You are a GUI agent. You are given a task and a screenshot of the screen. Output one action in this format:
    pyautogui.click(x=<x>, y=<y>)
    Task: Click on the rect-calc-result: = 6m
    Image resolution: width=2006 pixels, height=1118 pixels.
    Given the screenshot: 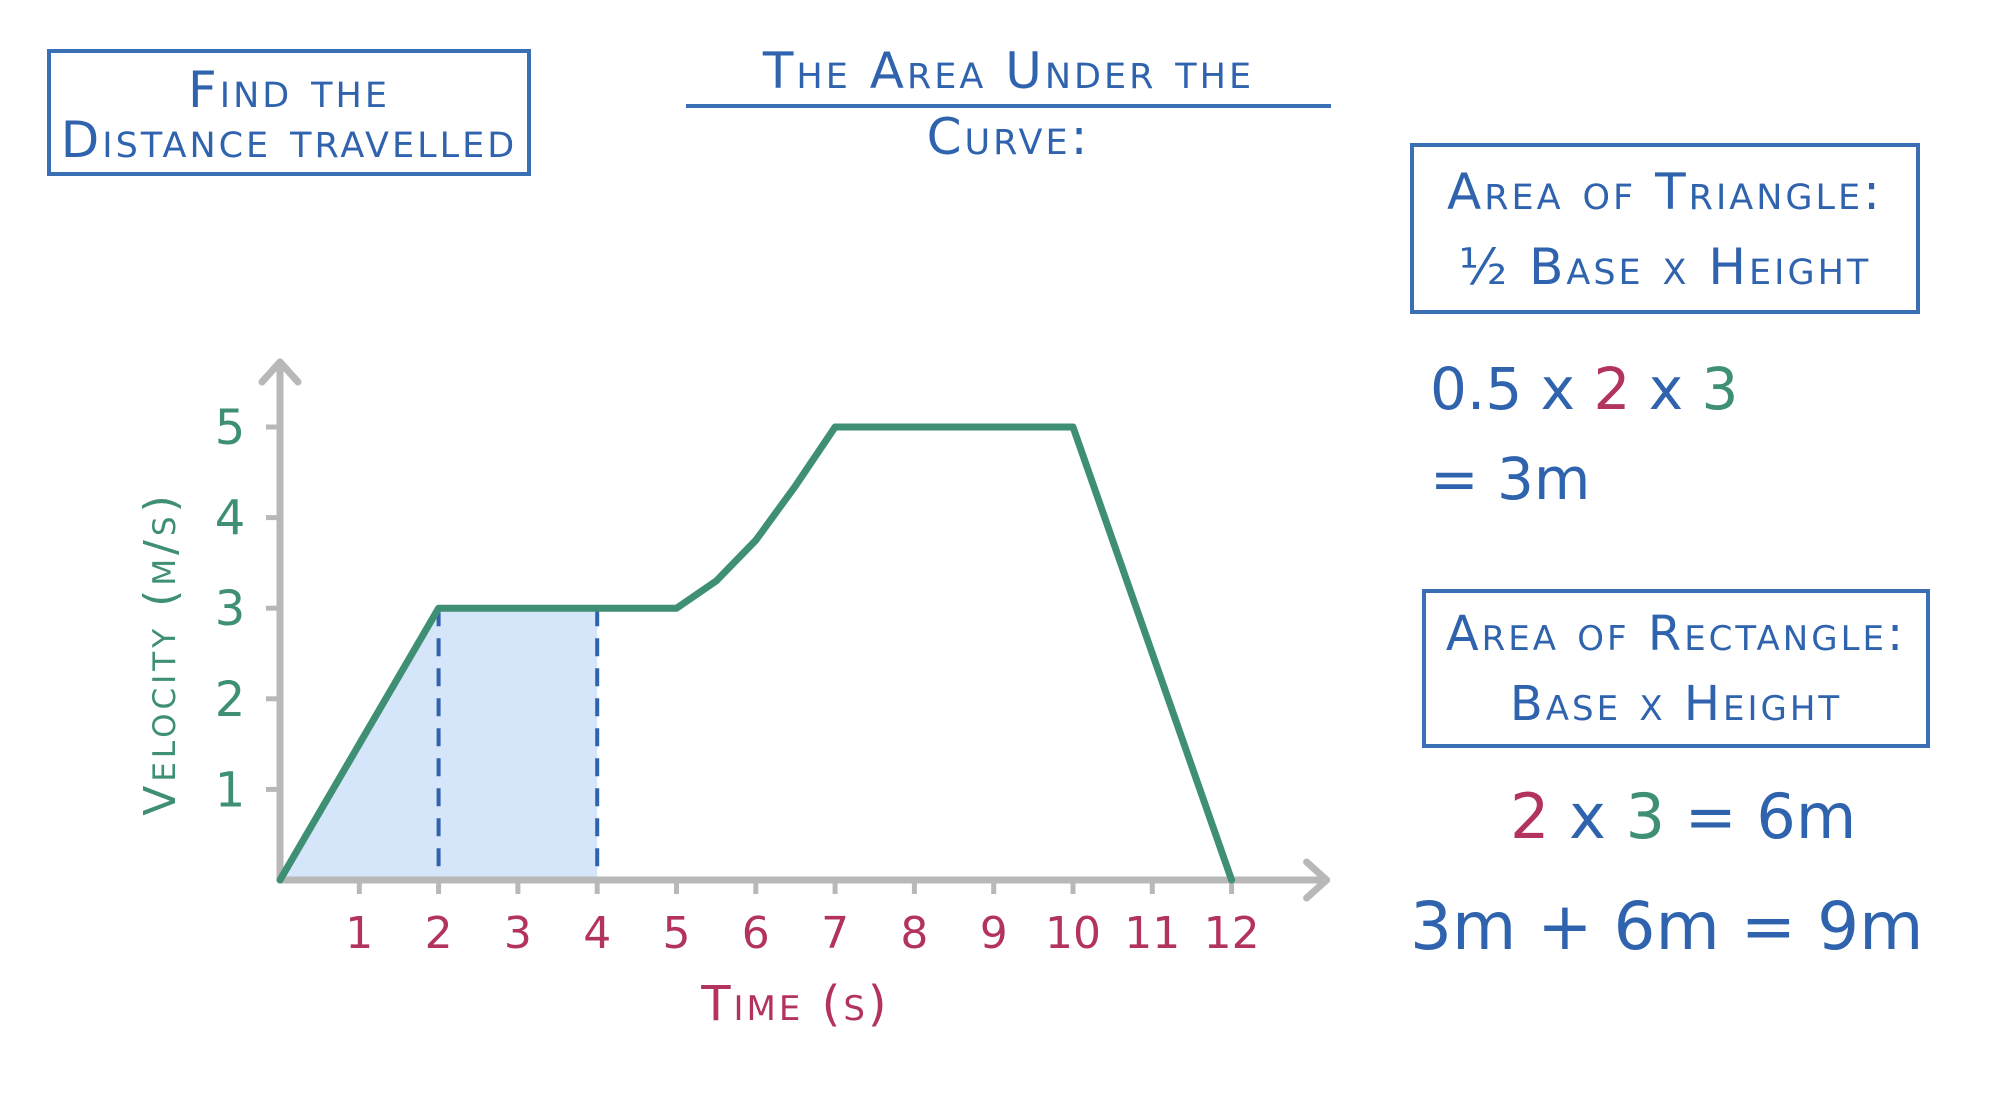 What is the action you would take?
    pyautogui.click(x=1761, y=816)
    